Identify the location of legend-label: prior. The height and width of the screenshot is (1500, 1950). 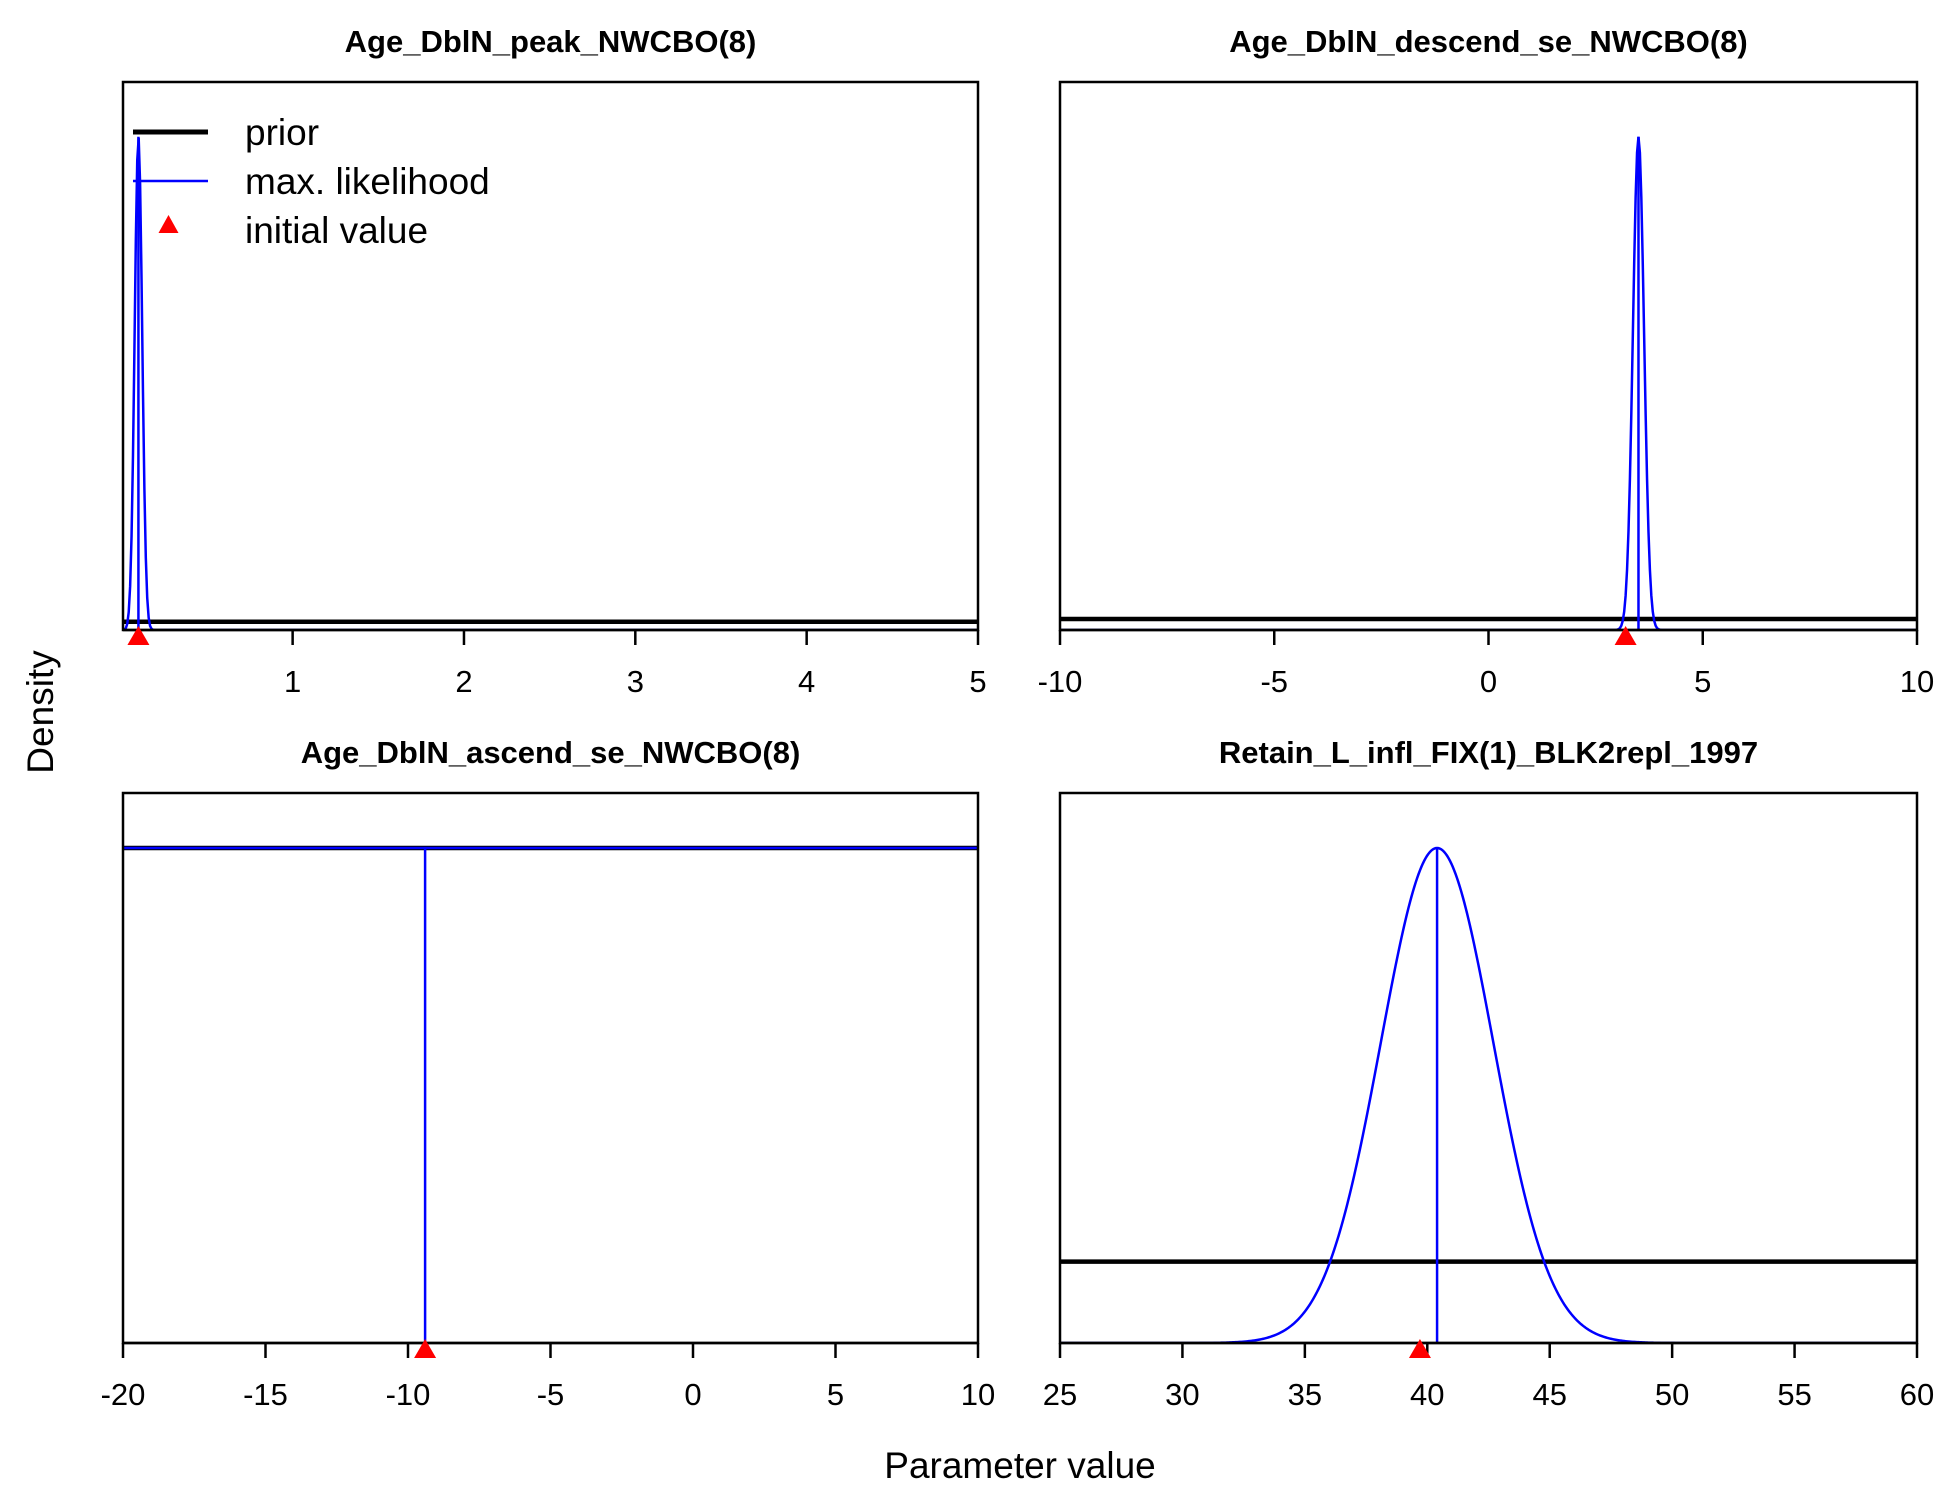
(282, 132).